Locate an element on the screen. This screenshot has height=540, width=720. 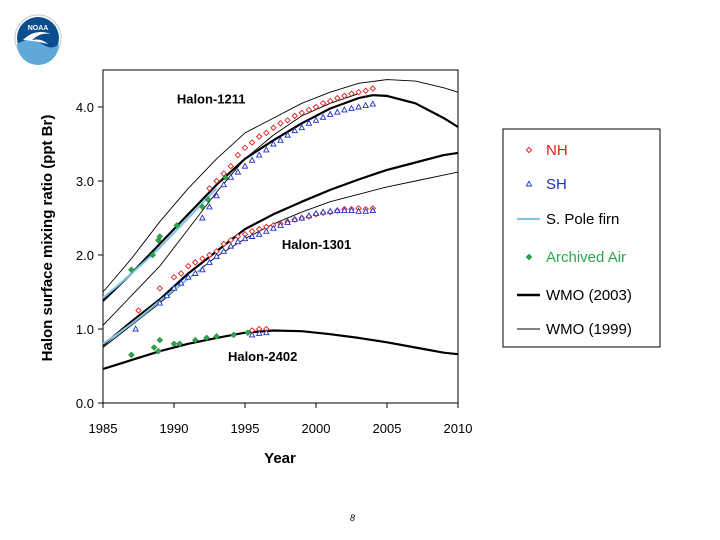
compound-labels: Halon-1211 Halon-1301 Halon-2402 is located at coordinates (264, 227).